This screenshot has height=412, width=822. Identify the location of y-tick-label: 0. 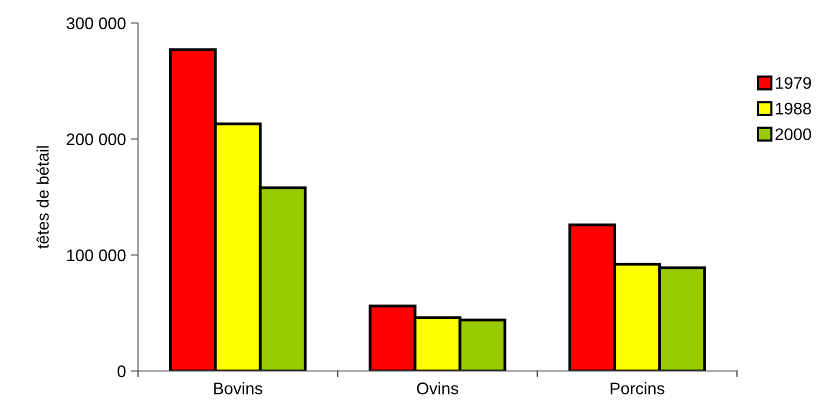
(122, 371).